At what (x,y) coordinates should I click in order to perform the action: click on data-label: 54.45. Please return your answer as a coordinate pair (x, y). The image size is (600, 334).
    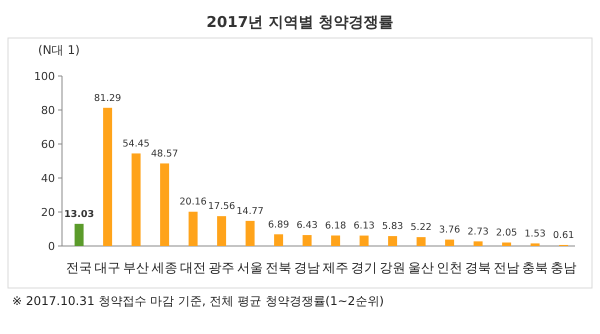
    Looking at the image, I should click on (136, 144).